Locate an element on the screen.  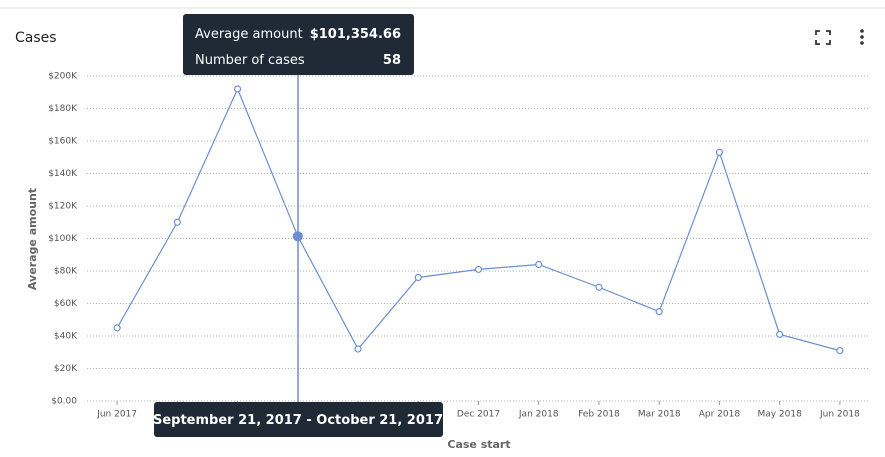
x-tick-label: Jun 2017 is located at coordinates (116, 415).